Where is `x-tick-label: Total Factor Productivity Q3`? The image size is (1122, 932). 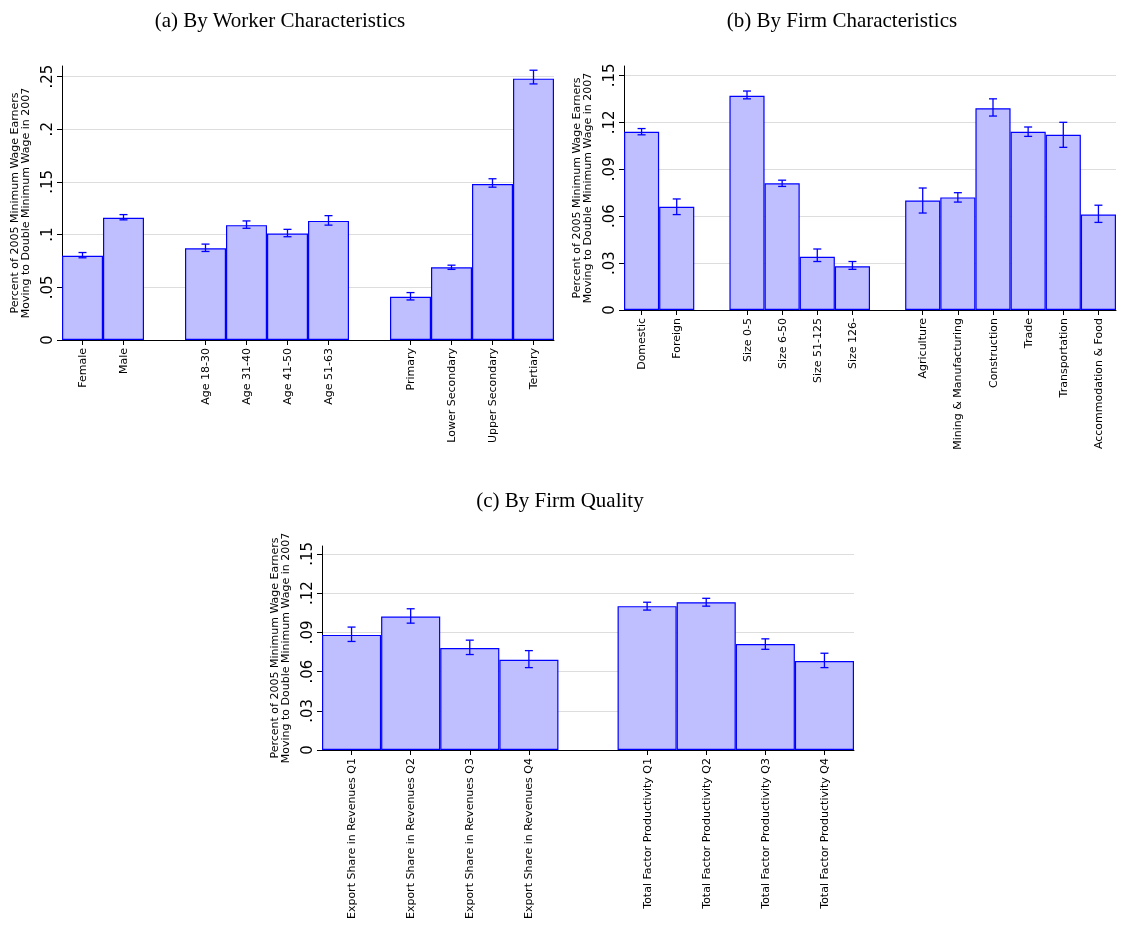 x-tick-label: Total Factor Productivity Q3 is located at coordinates (765, 834).